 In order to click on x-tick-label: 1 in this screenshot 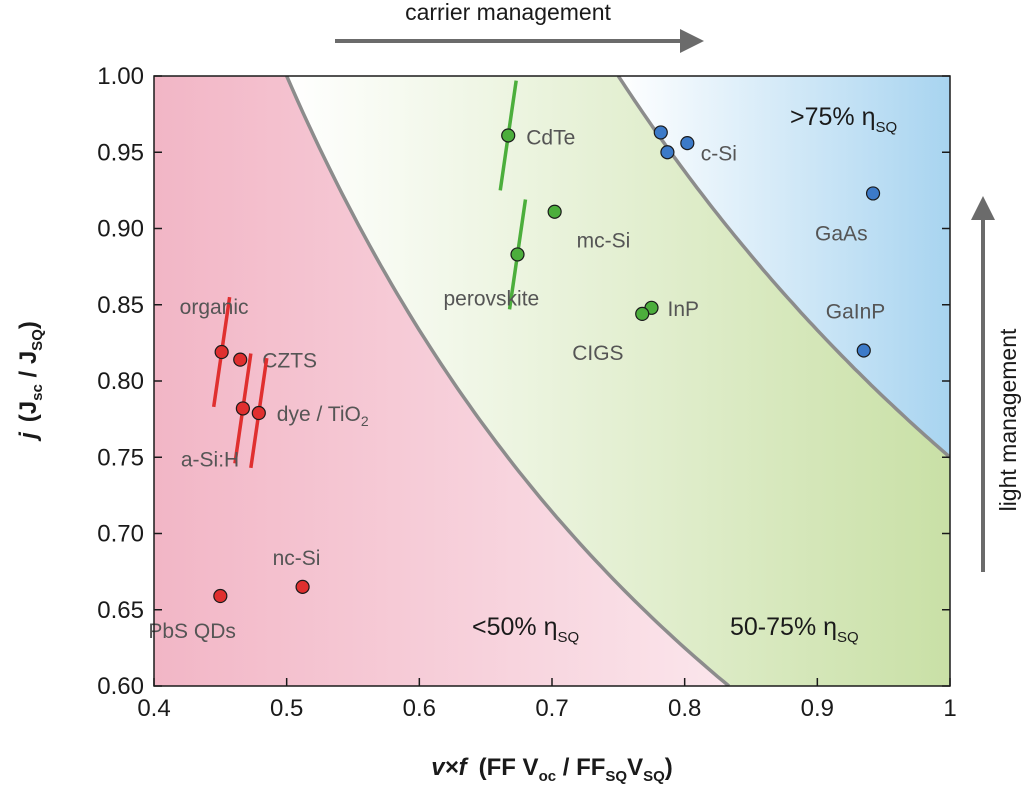, I will do `click(949, 708)`.